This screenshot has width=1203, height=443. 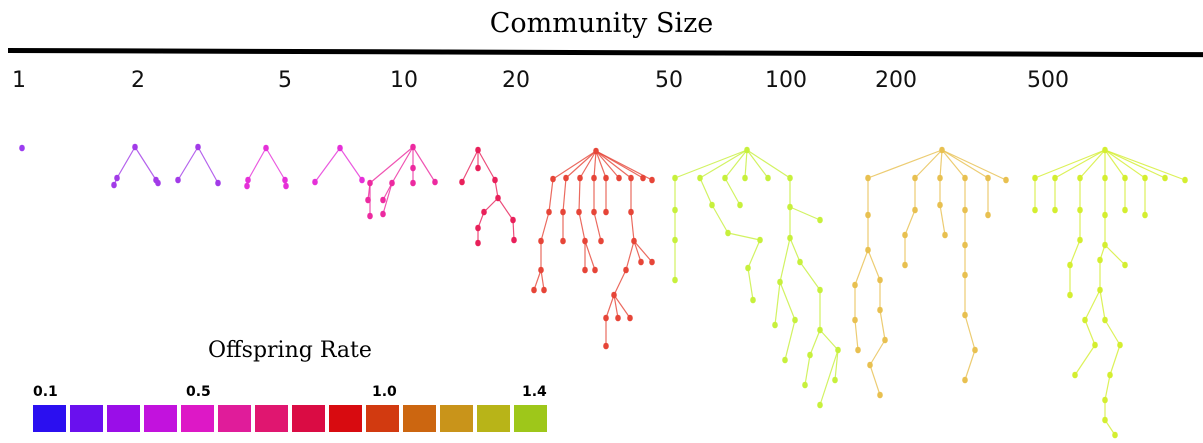 I want to click on legend-swatch, so click(x=308, y=418).